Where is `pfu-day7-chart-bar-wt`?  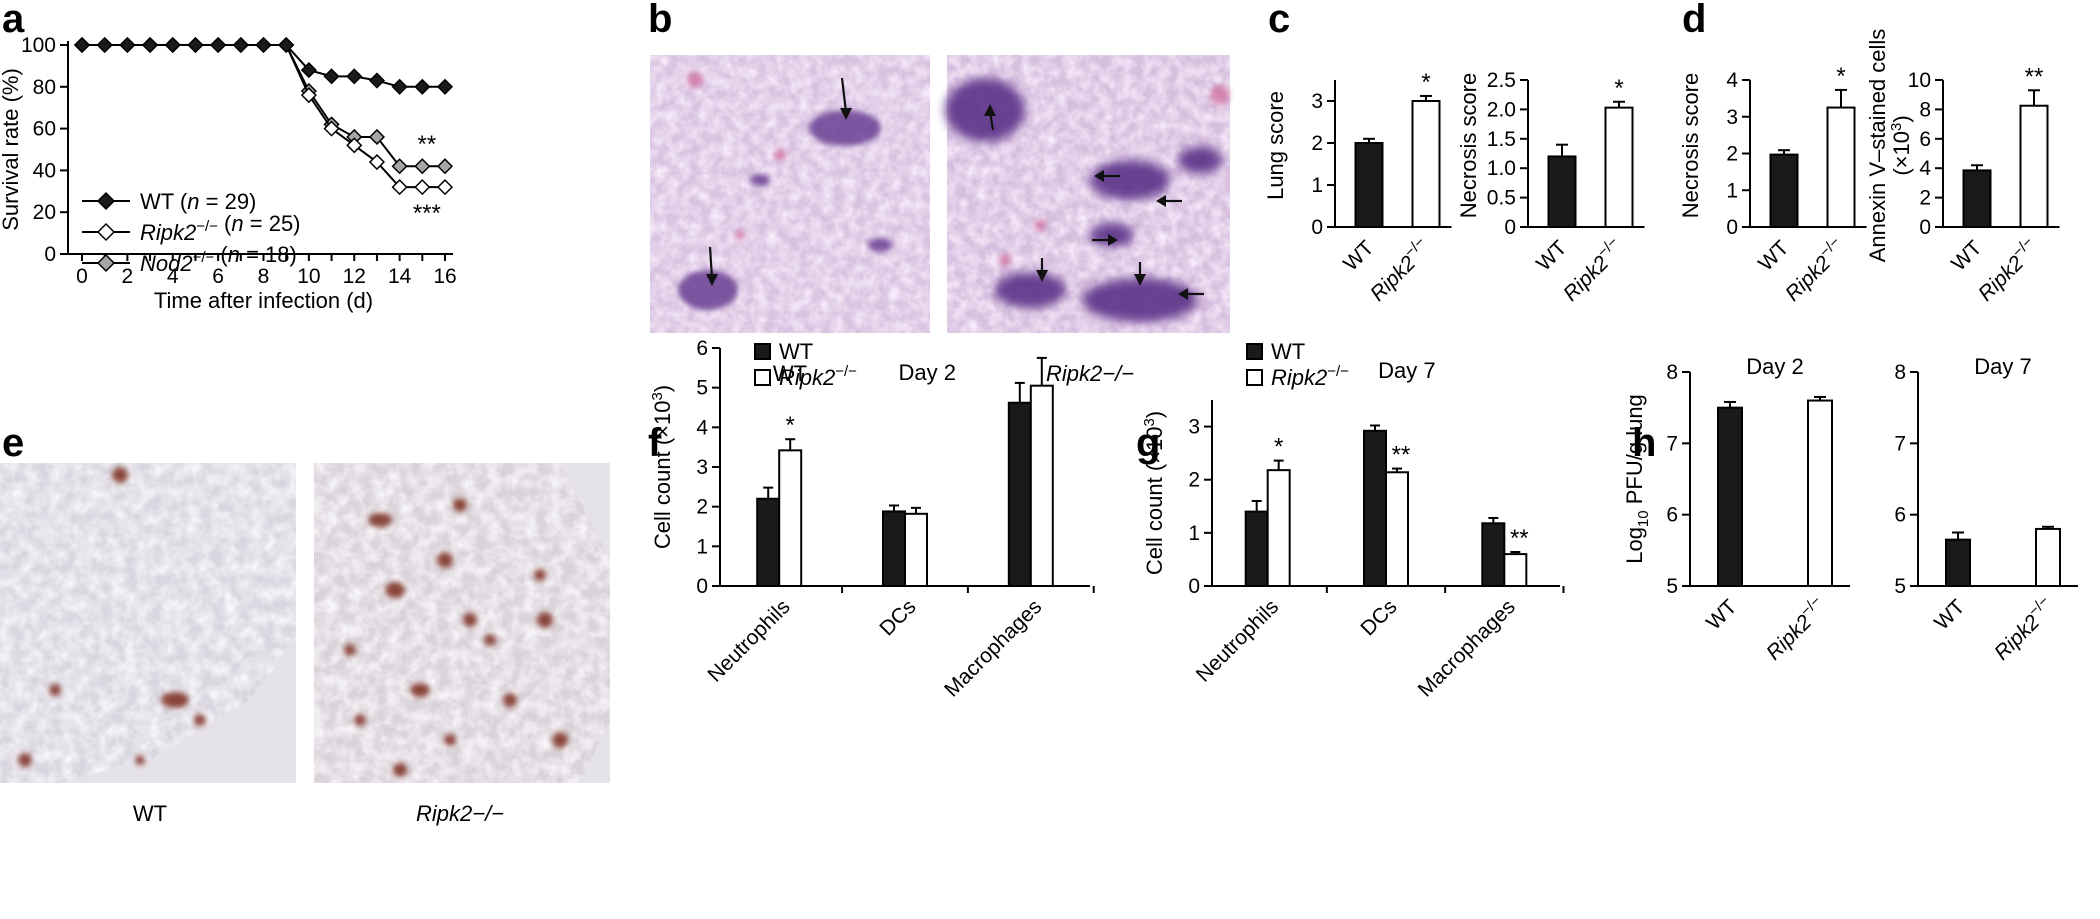
pfu-day7-chart-bar-wt is located at coordinates (1958, 563).